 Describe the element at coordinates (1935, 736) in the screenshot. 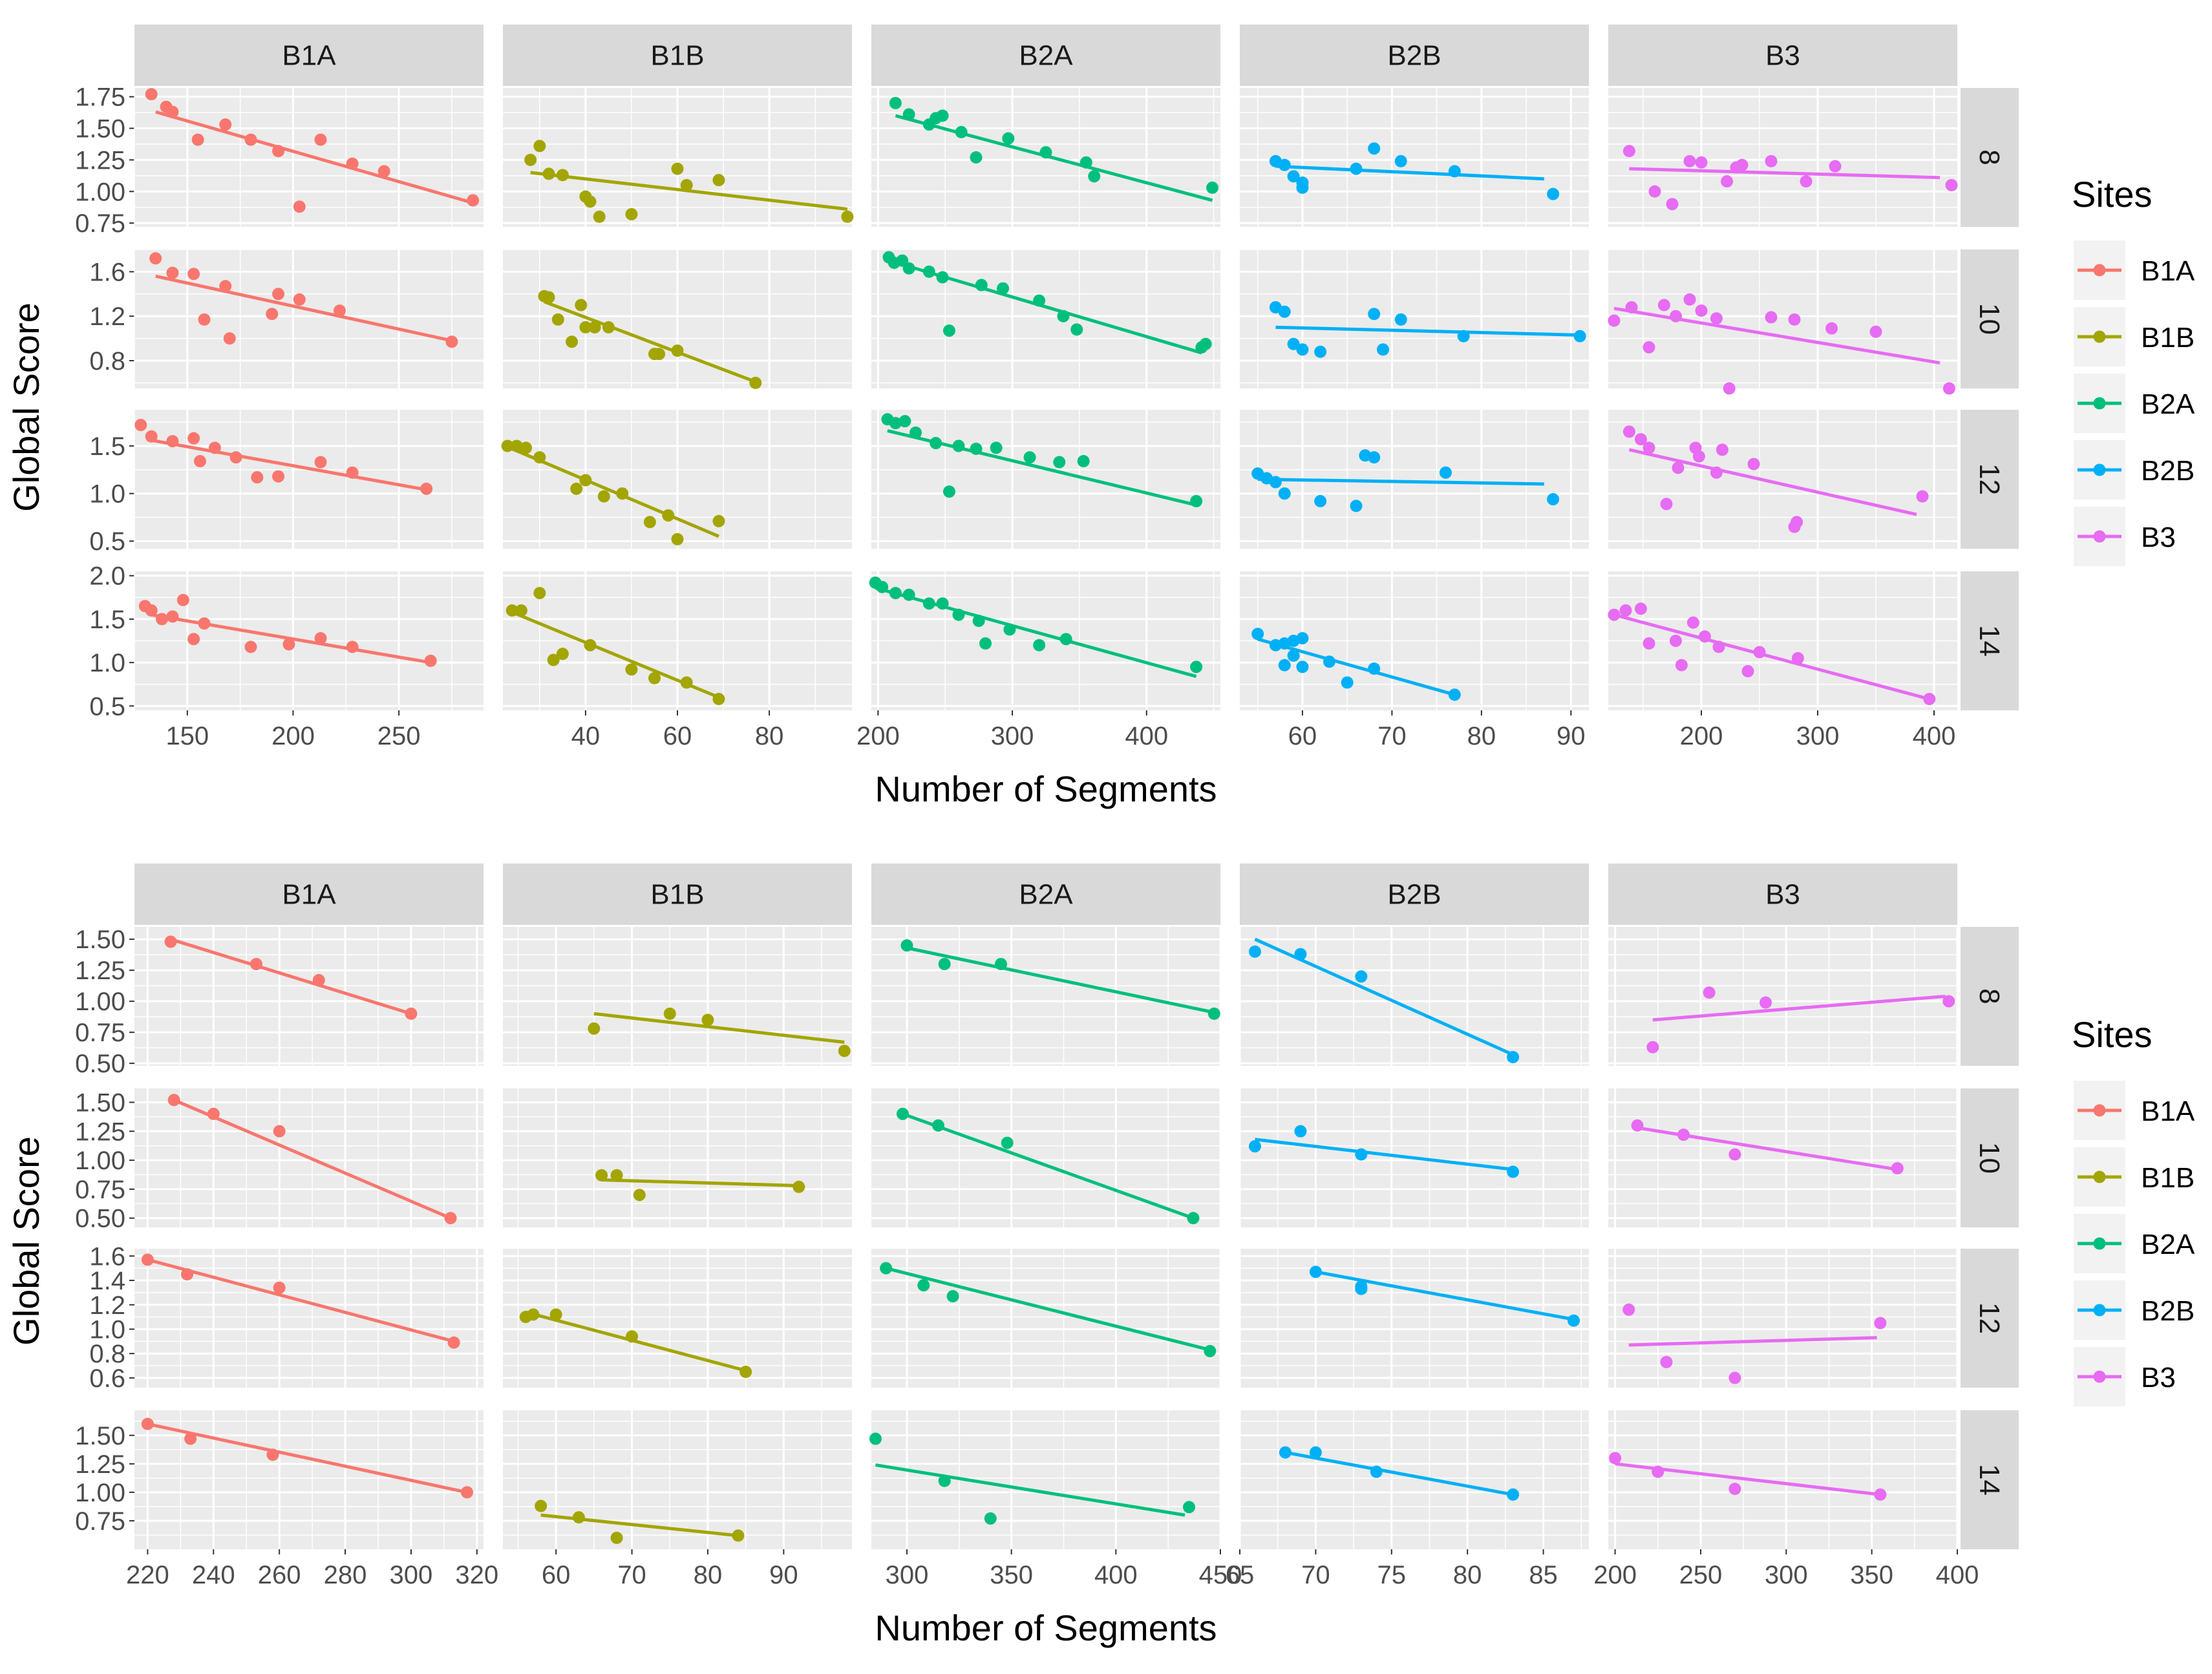

I see `x-tick-label: 400` at that location.